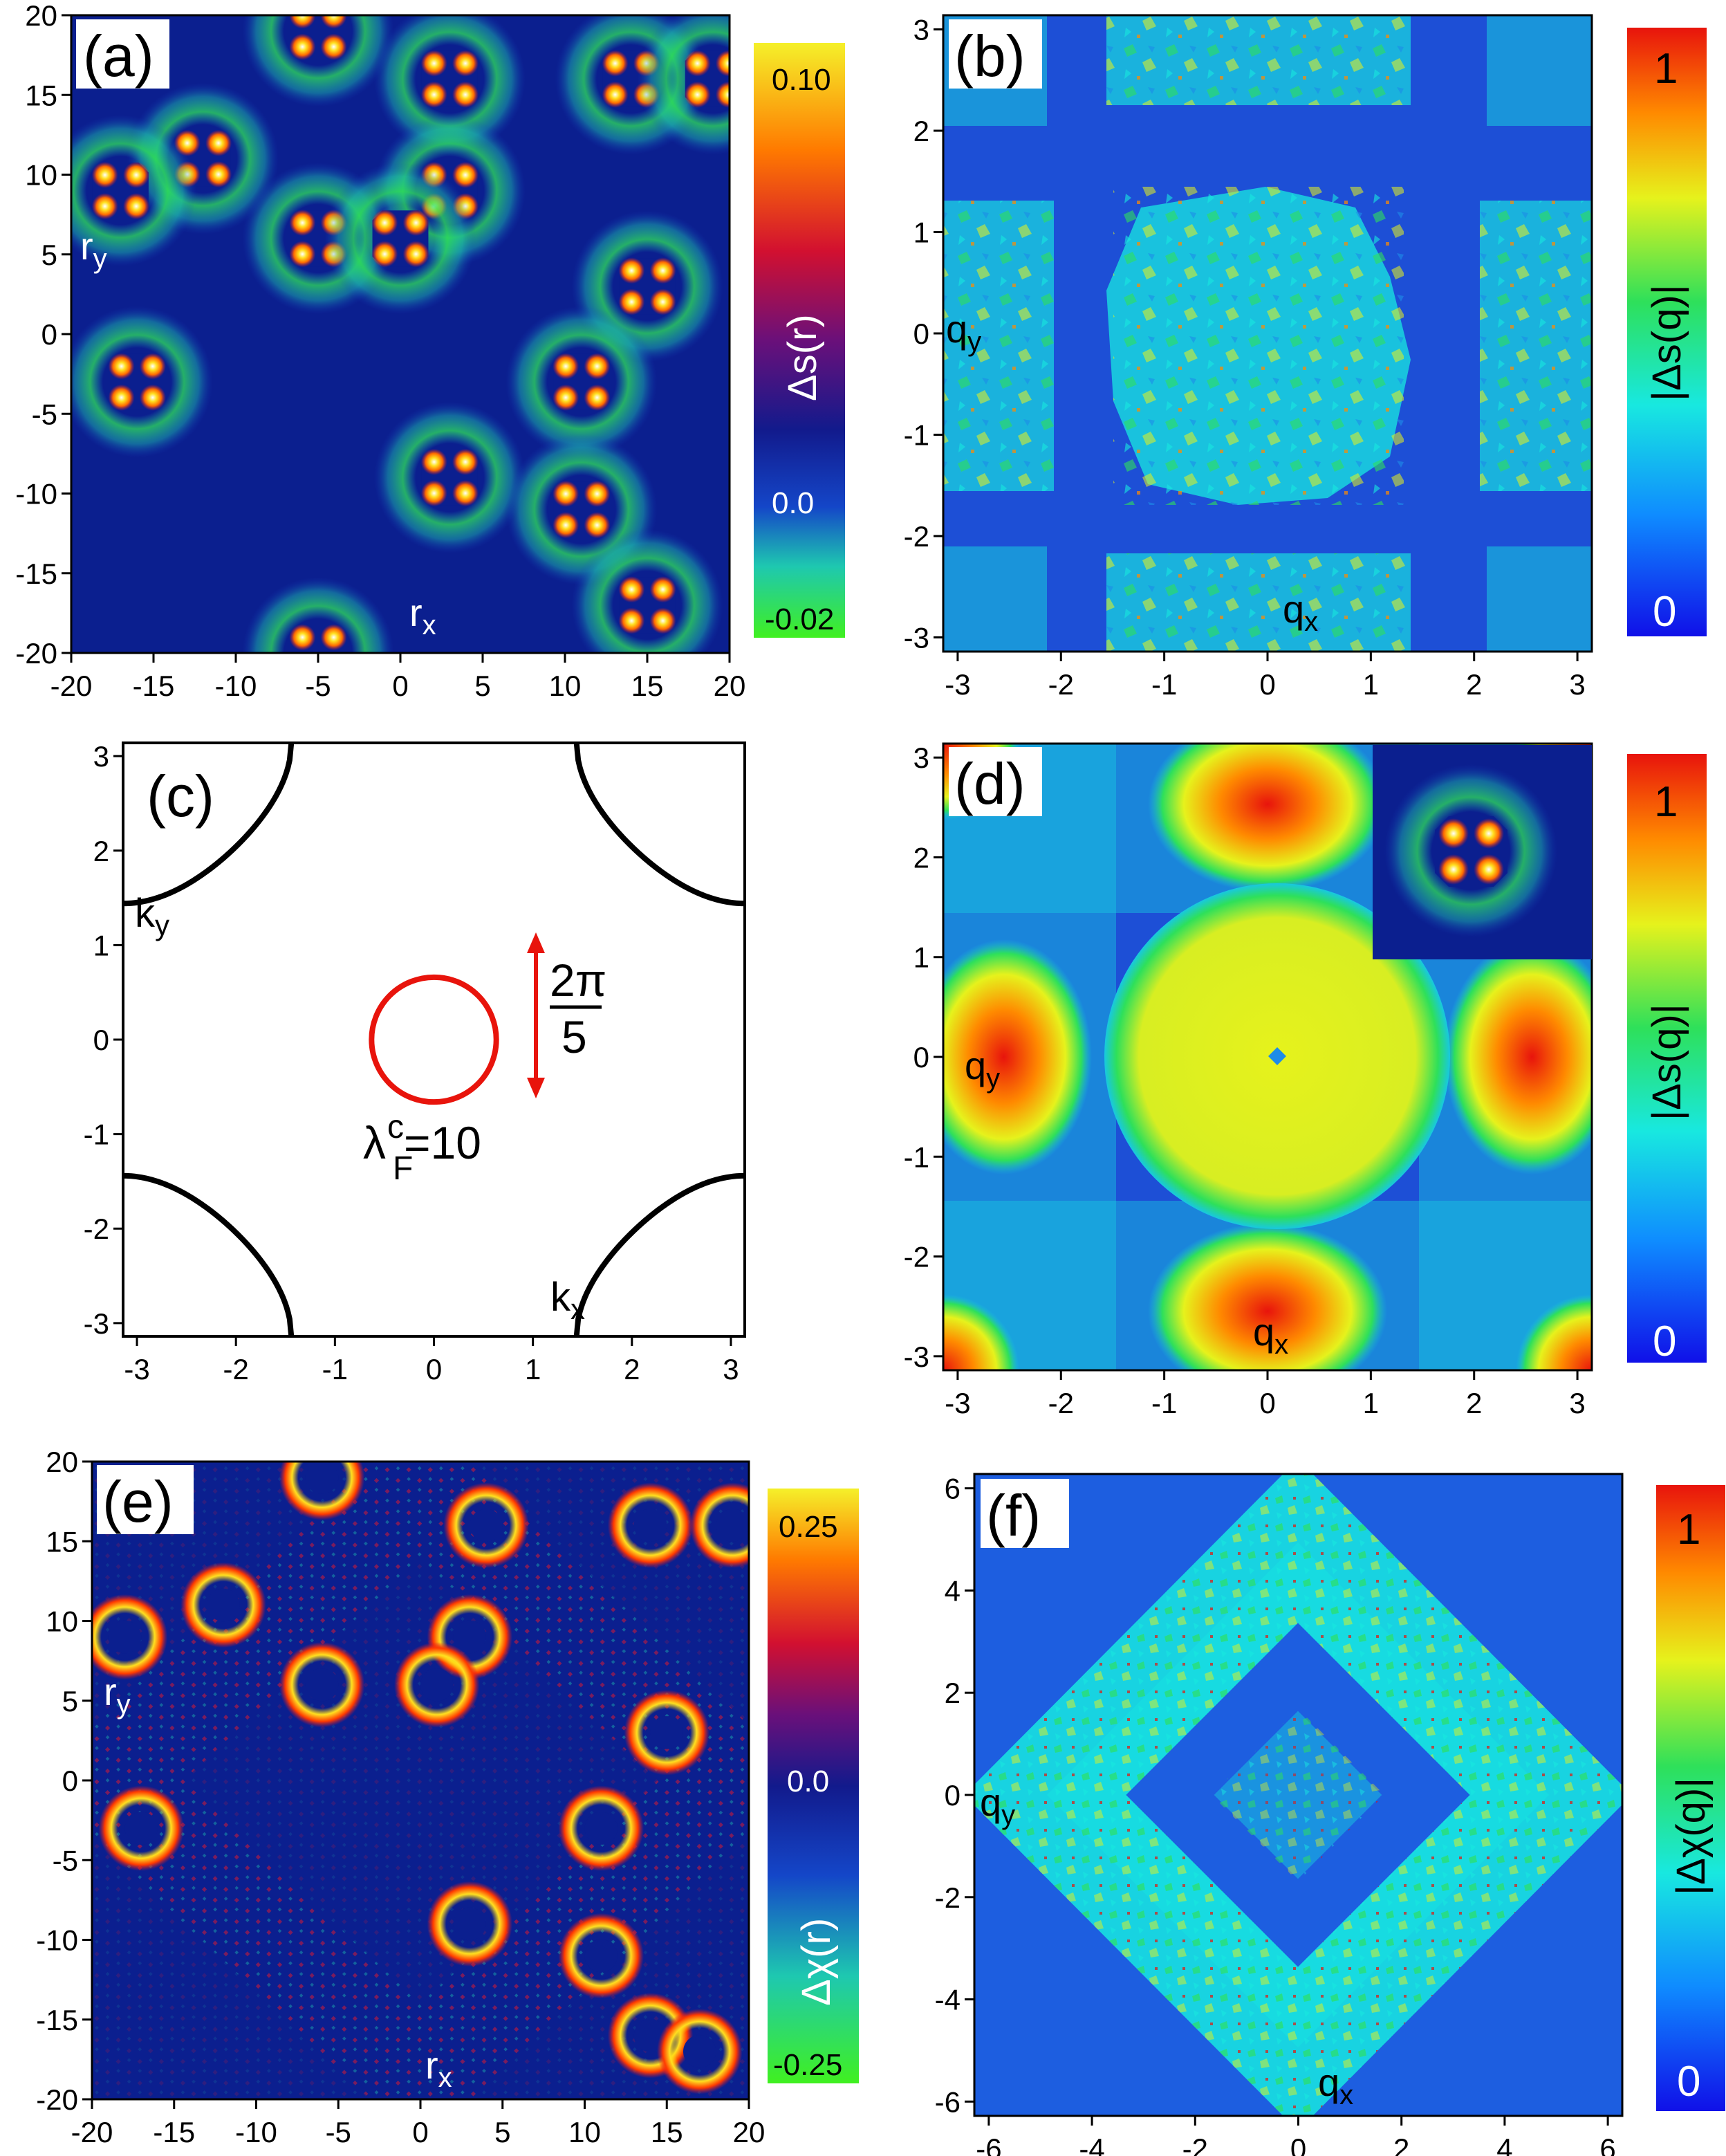  What do you see at coordinates (57, 2020) in the screenshot?
I see `panel-e-y-tick-label: -15` at bounding box center [57, 2020].